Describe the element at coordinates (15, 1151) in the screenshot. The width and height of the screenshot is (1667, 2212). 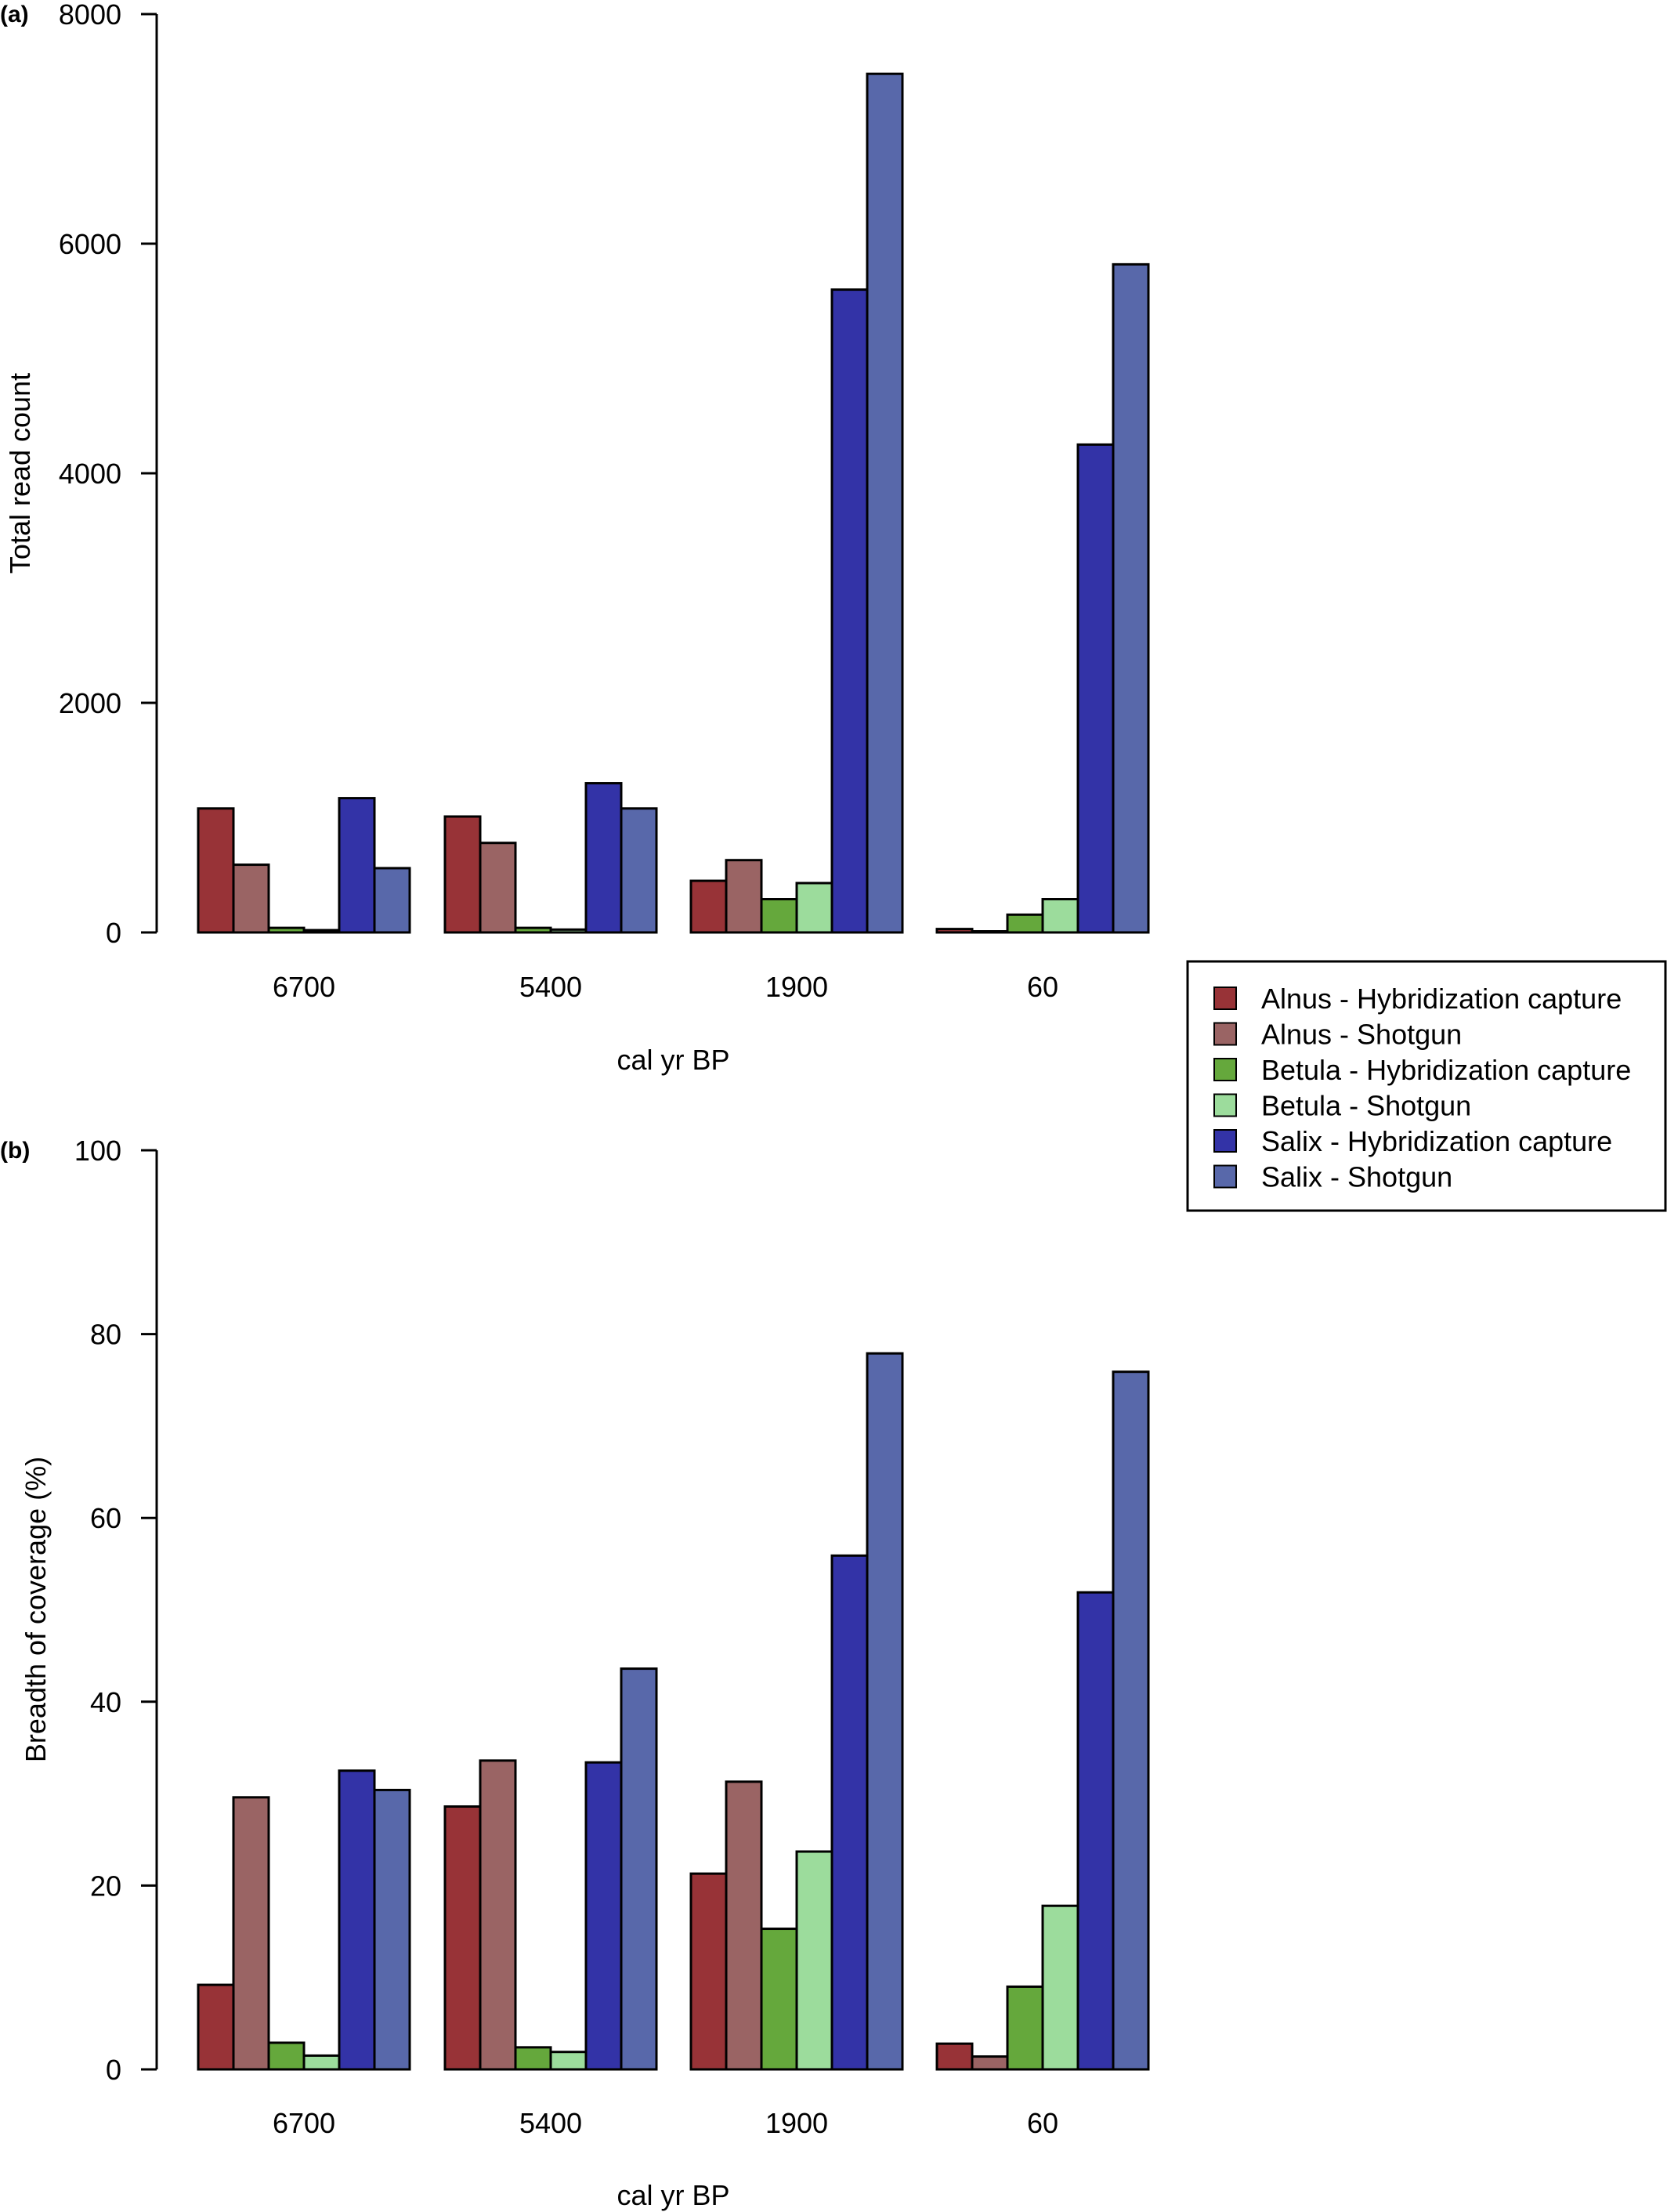
I see `panel-label: (b)` at that location.